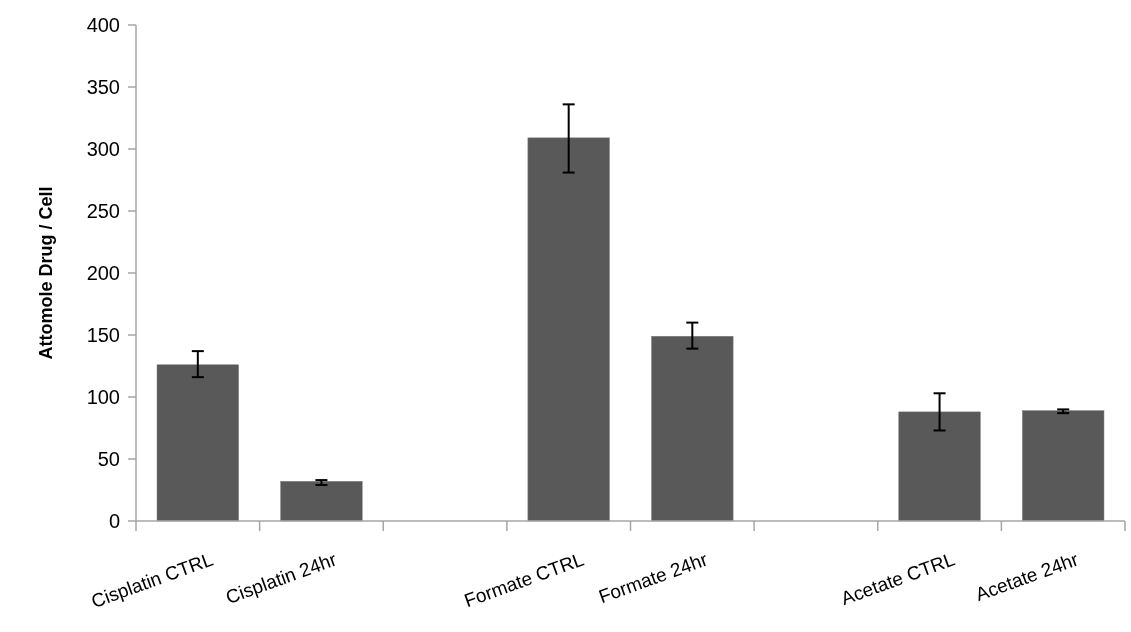 The image size is (1131, 632). I want to click on y-tick-label: 200, so click(103, 273).